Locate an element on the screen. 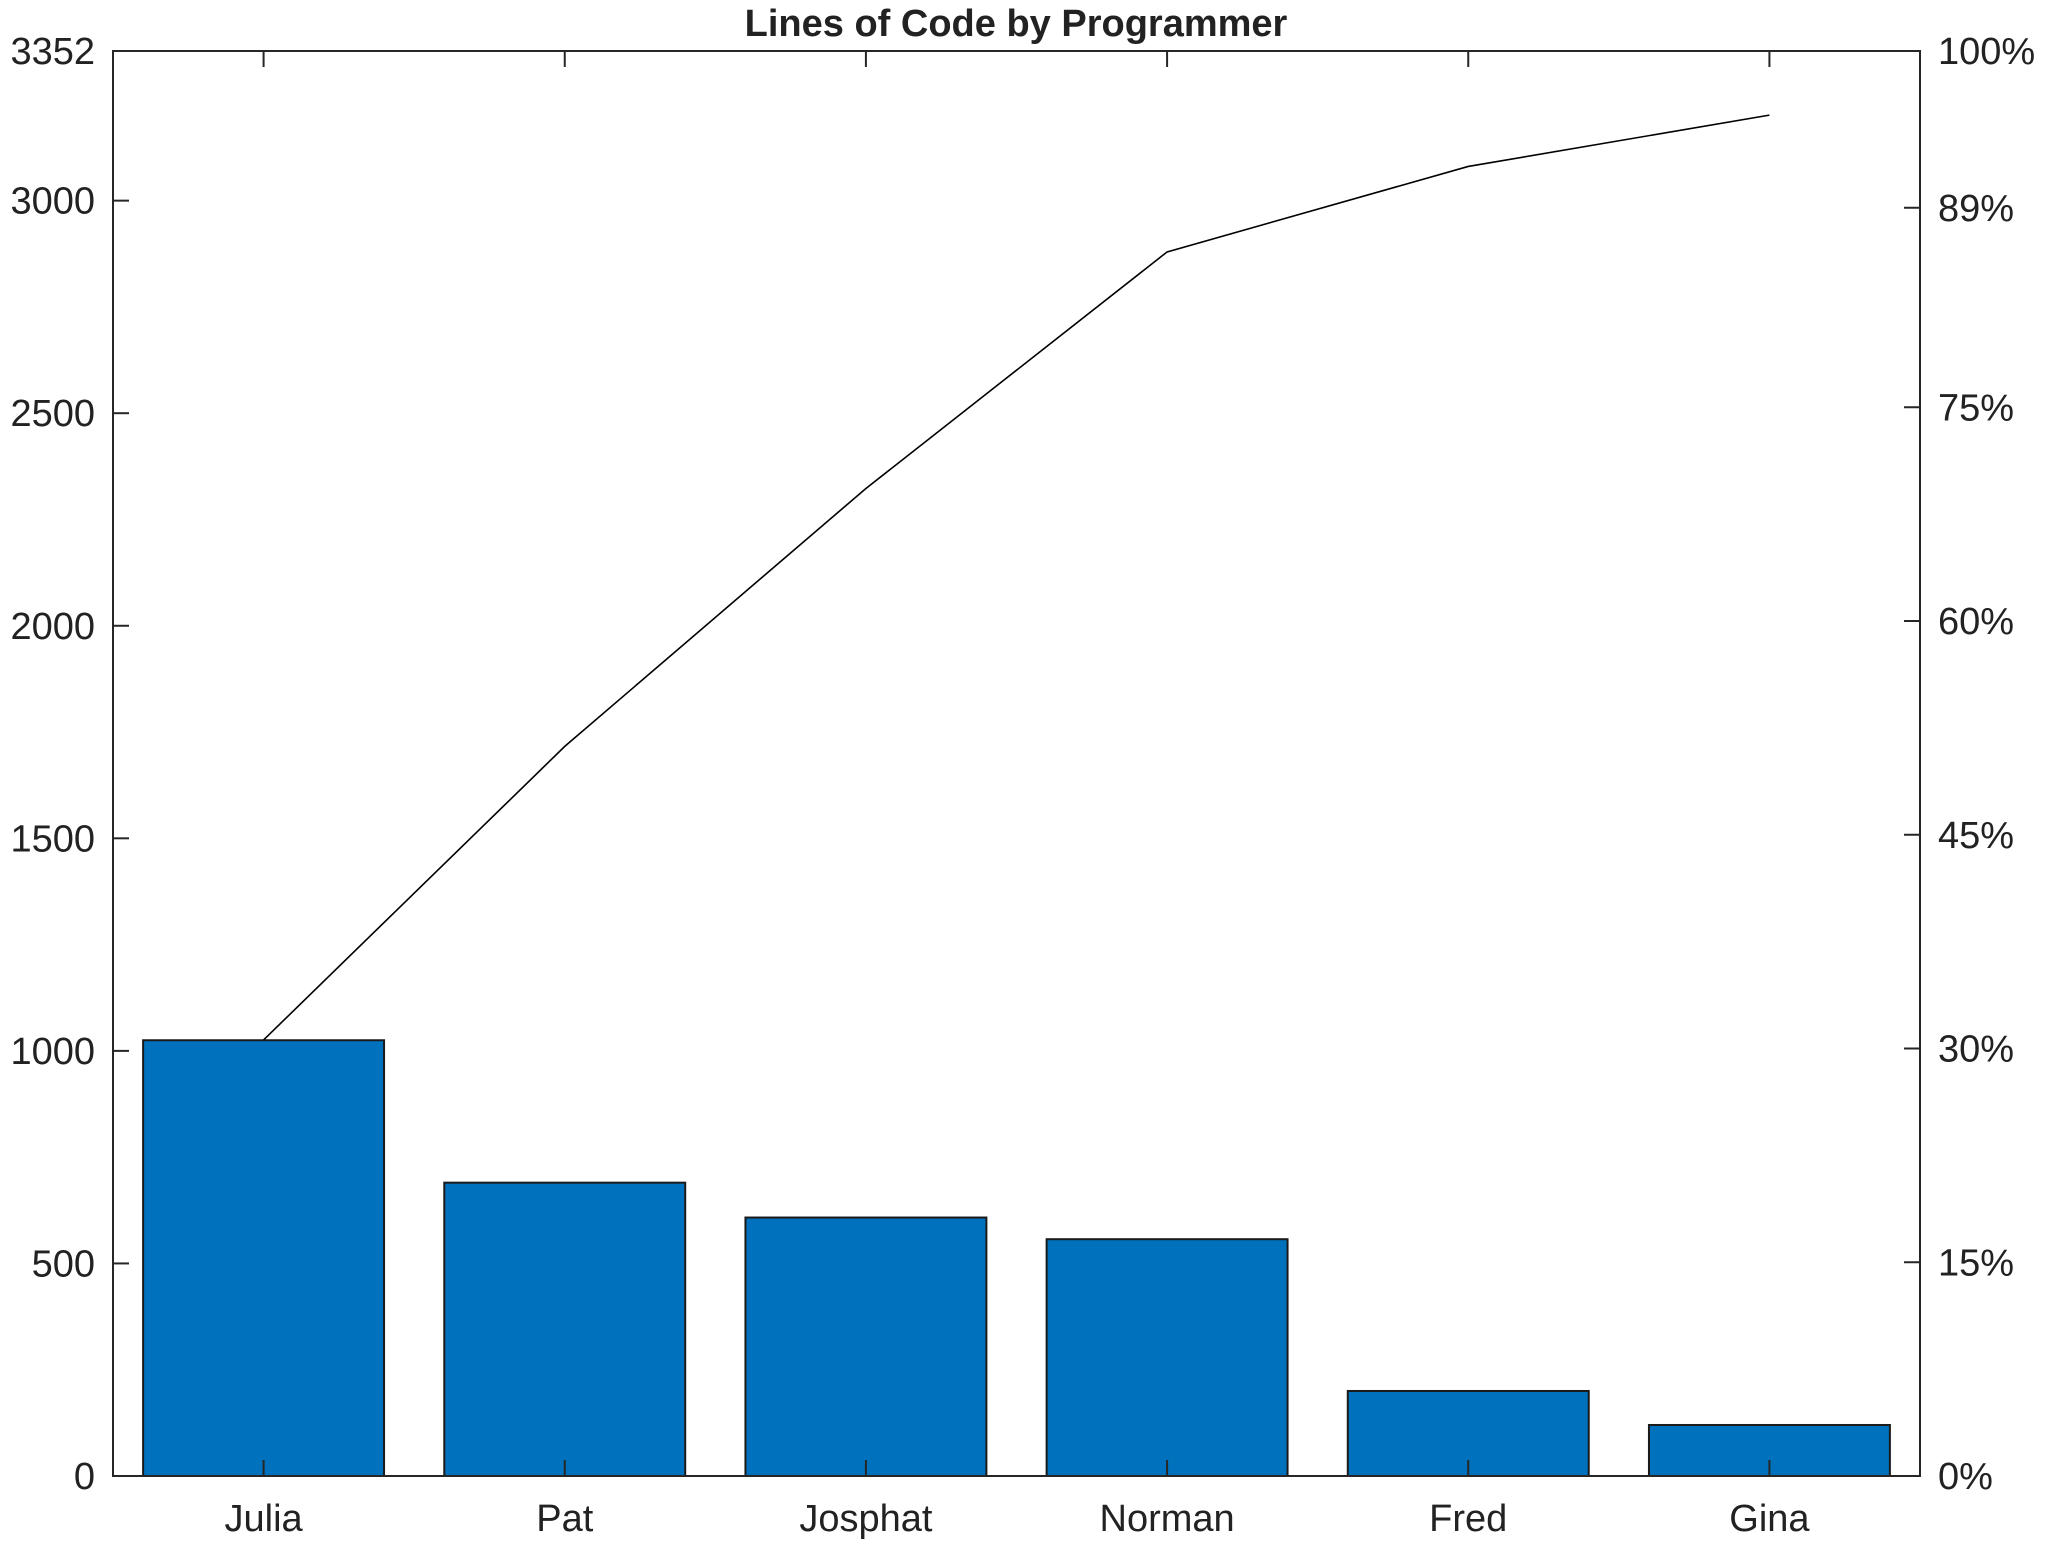 This screenshot has width=2048, height=1549. x-tick-label: Gina is located at coordinates (1769, 1519).